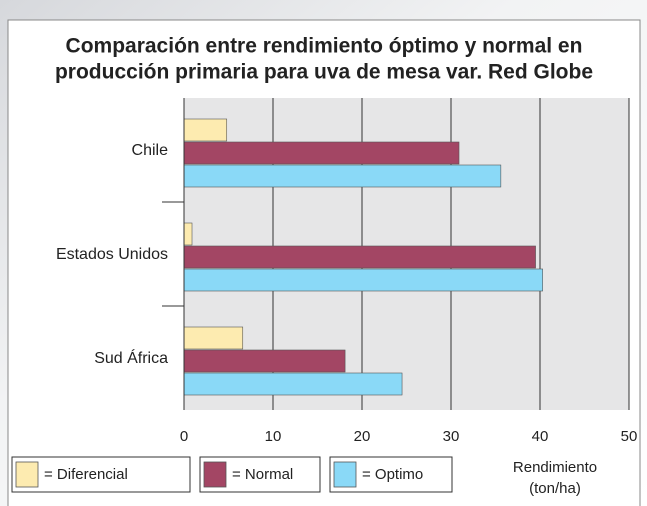  I want to click on x-axis-label: Rendimiento, so click(555, 467).